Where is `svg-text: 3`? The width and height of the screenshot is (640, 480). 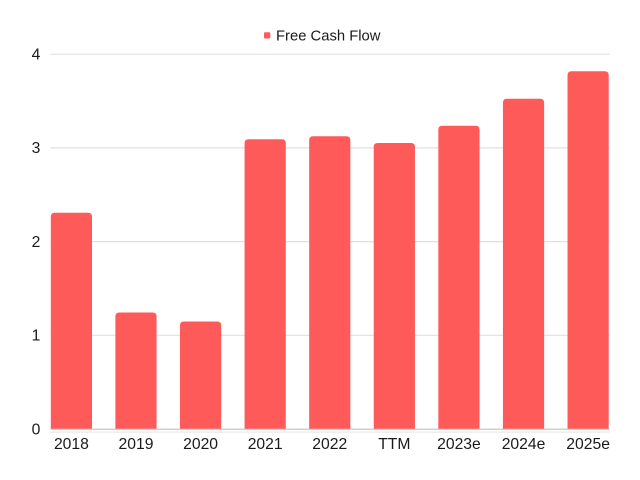 svg-text: 3 is located at coordinates (36, 148).